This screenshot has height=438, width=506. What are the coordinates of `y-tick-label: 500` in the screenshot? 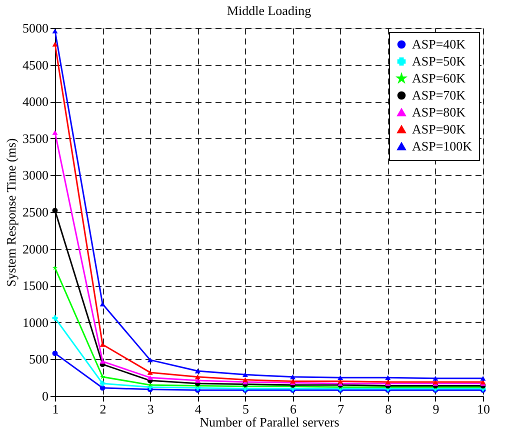 It's located at (38, 359).